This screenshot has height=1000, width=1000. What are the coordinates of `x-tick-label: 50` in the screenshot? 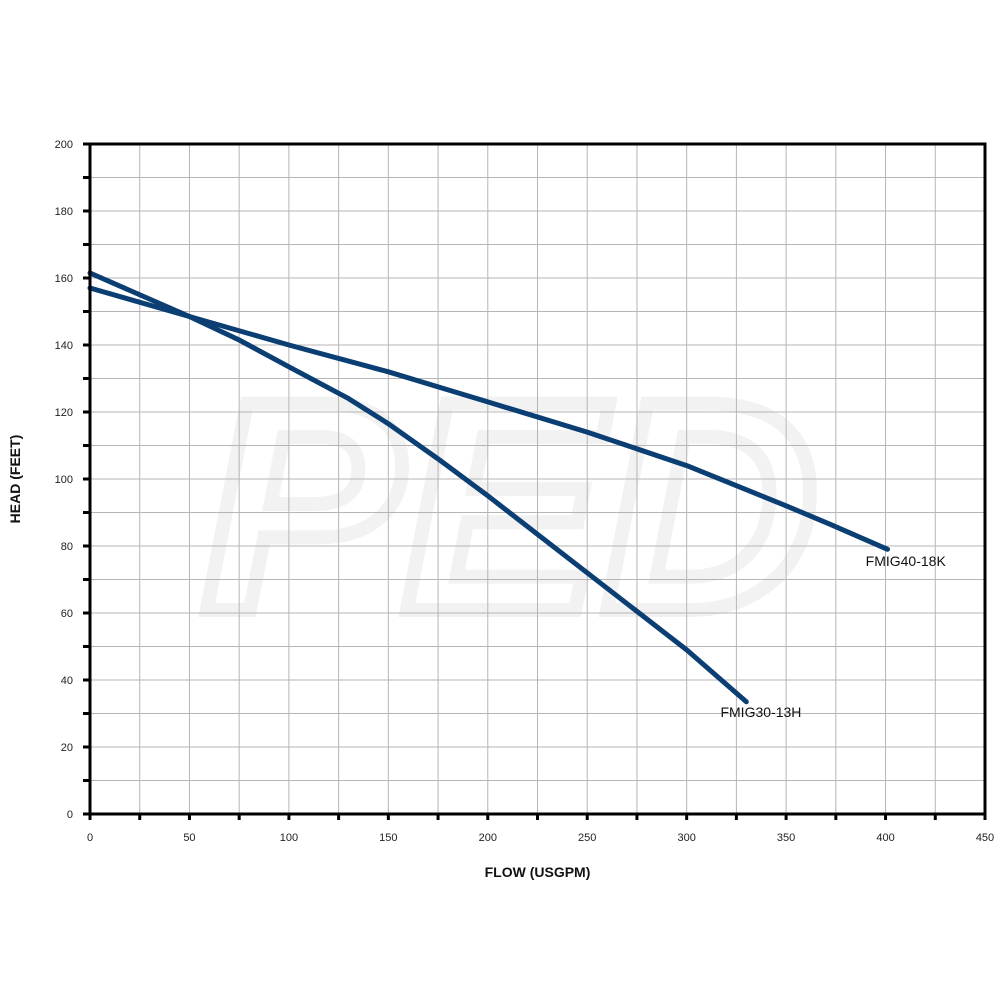 It's located at (189, 838).